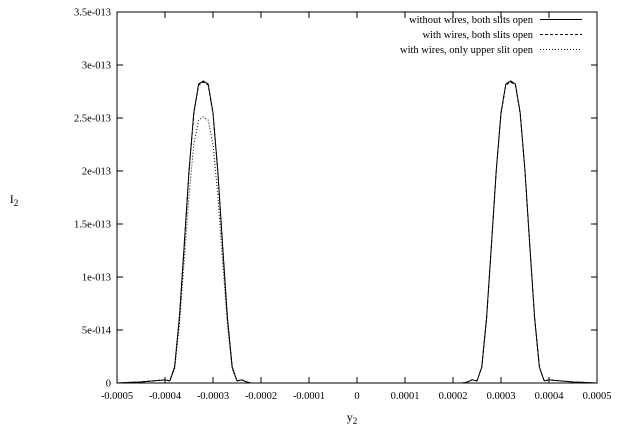 The width and height of the screenshot is (625, 425). What do you see at coordinates (550, 396) in the screenshot?
I see `x-tick-label: 0.0004` at bounding box center [550, 396].